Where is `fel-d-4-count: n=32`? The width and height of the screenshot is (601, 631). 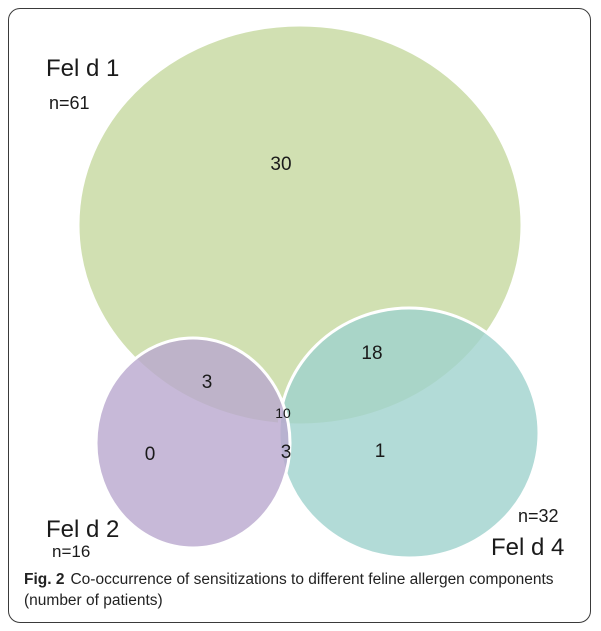 fel-d-4-count: n=32 is located at coordinates (538, 516).